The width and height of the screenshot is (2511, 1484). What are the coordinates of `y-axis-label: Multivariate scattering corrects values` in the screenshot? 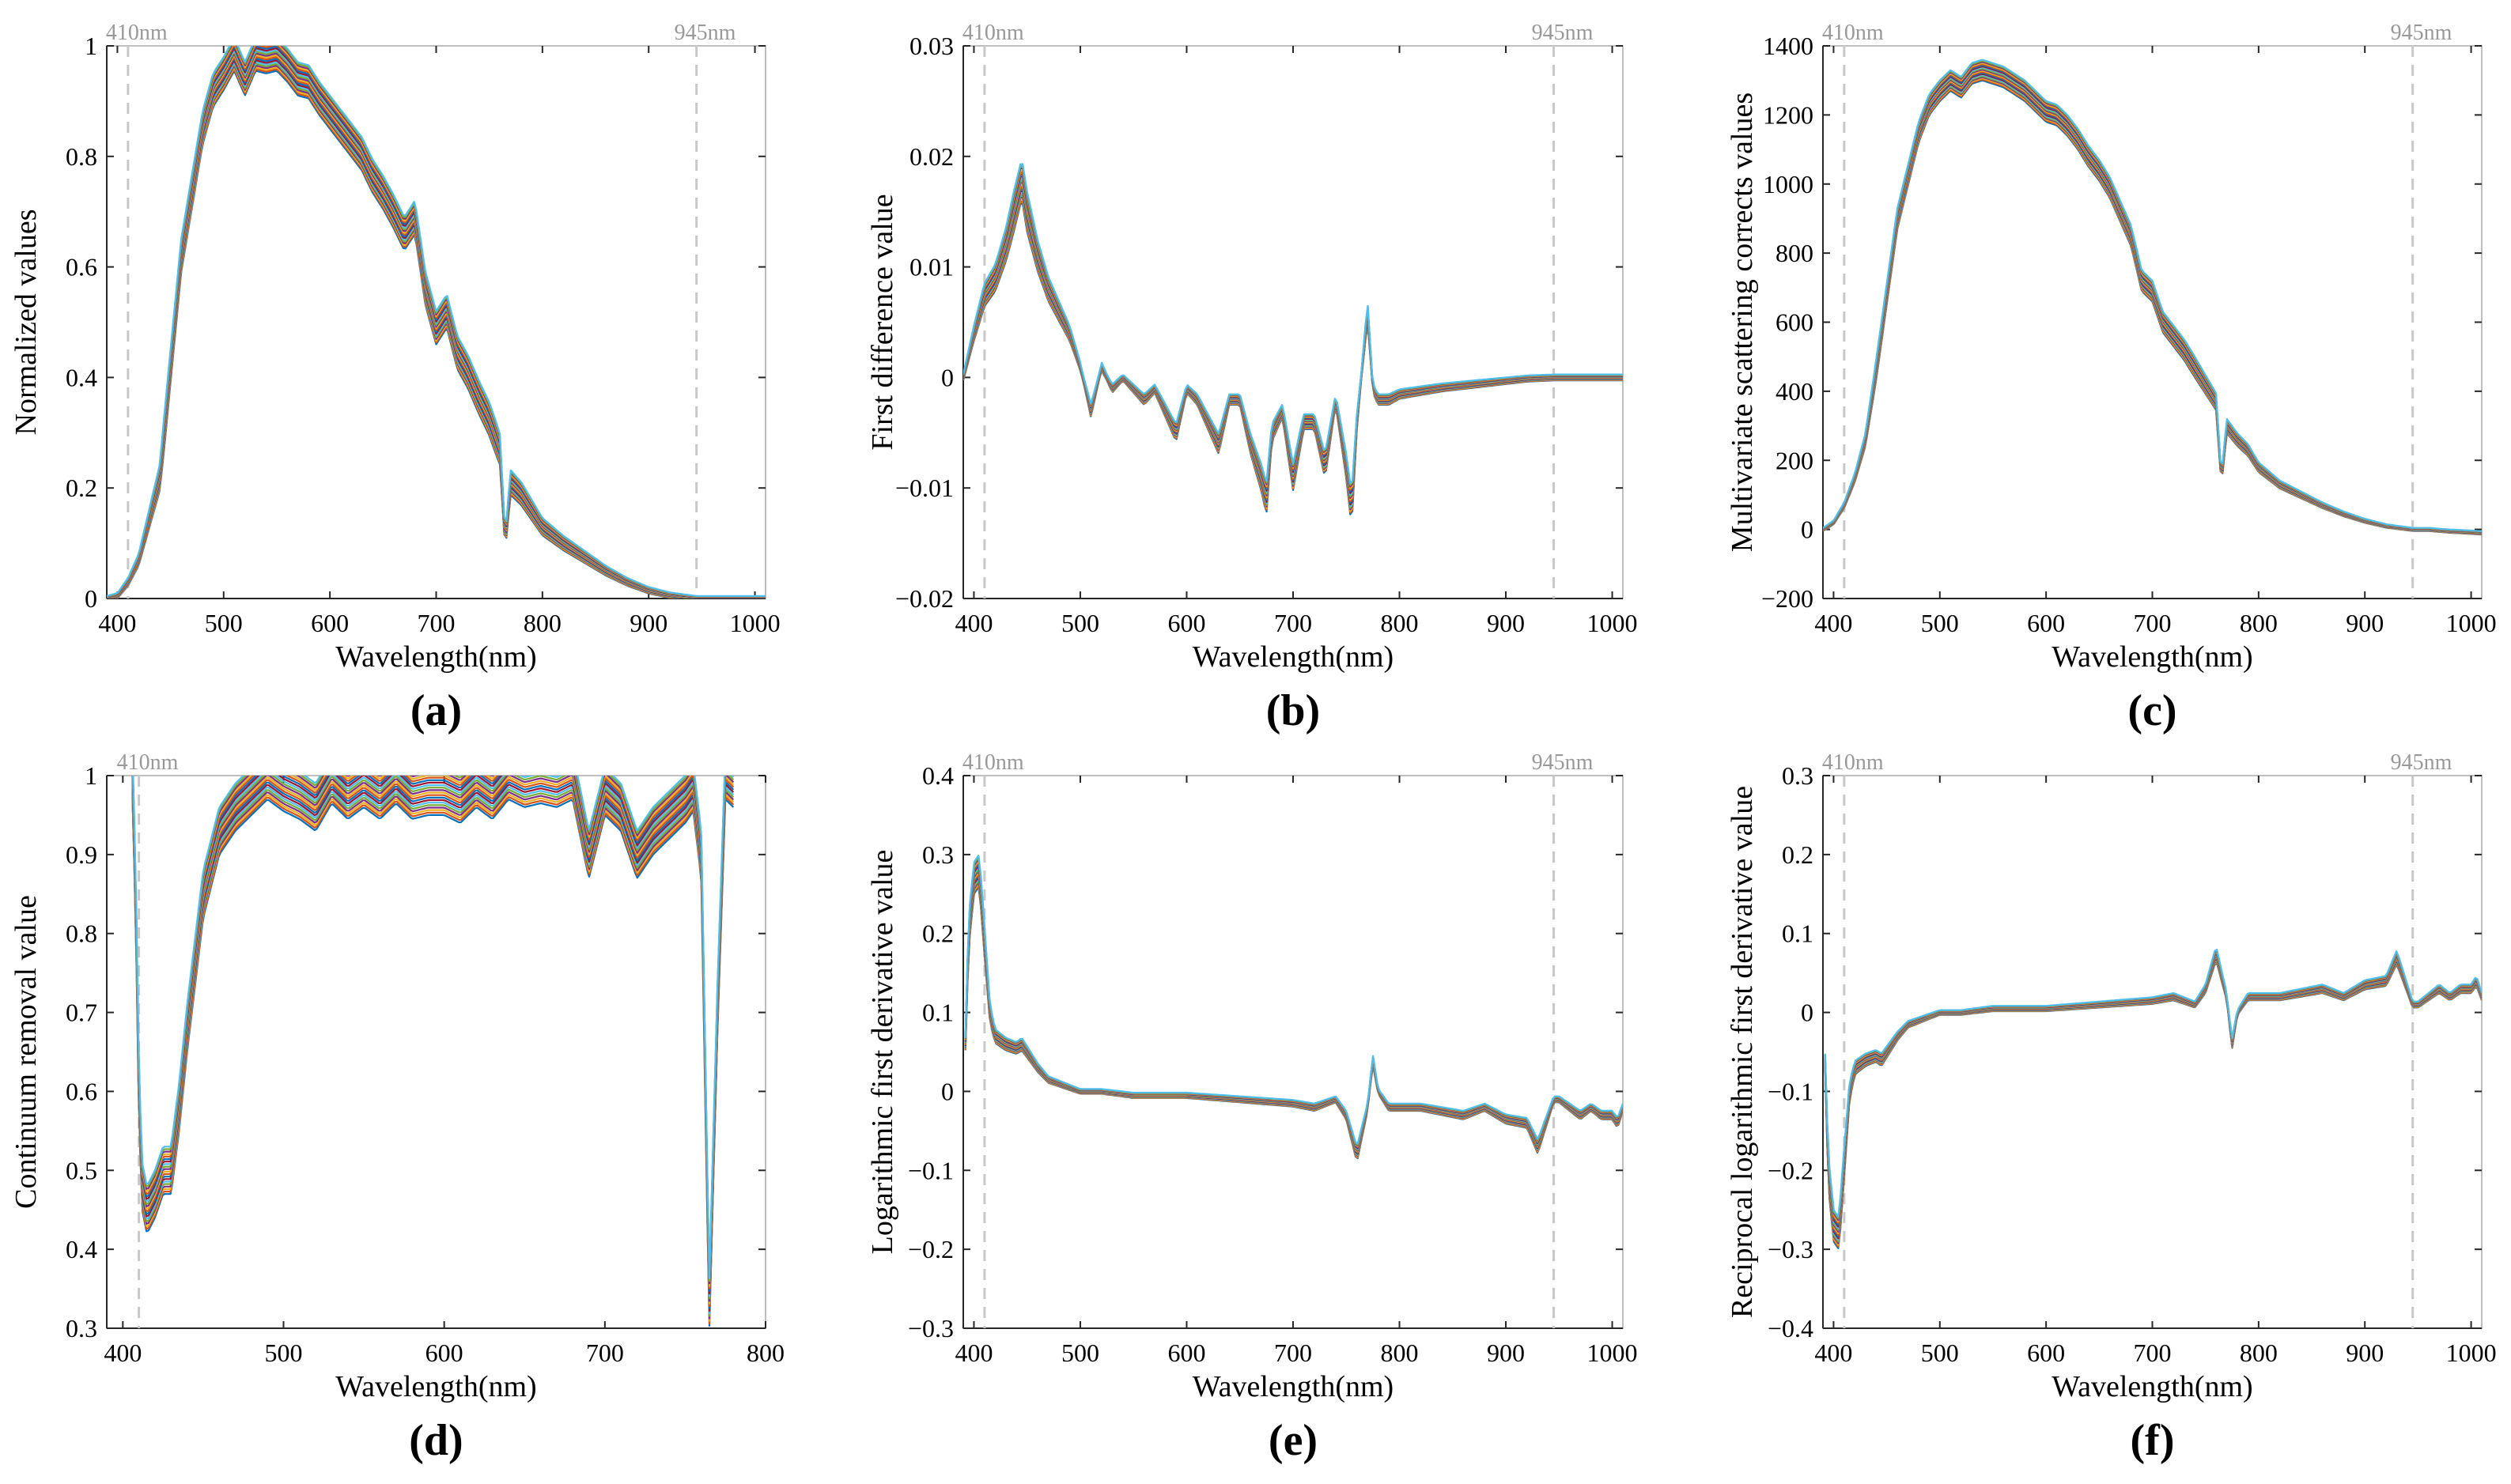 It's located at (1742, 322).